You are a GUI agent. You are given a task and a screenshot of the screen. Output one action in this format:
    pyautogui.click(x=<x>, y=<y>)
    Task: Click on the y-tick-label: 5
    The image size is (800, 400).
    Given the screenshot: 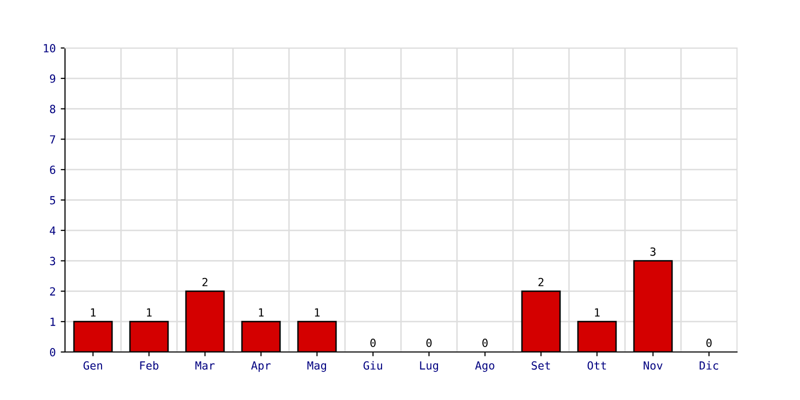 What is the action you would take?
    pyautogui.click(x=53, y=200)
    